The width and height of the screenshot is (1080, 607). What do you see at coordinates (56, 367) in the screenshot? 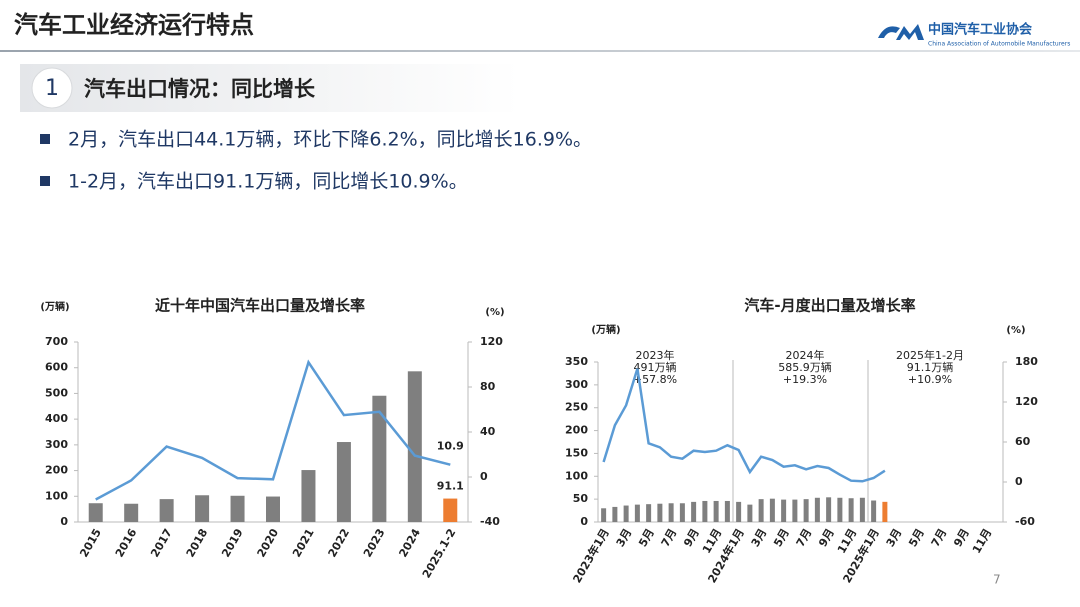
I see `y-tick-label: 600` at bounding box center [56, 367].